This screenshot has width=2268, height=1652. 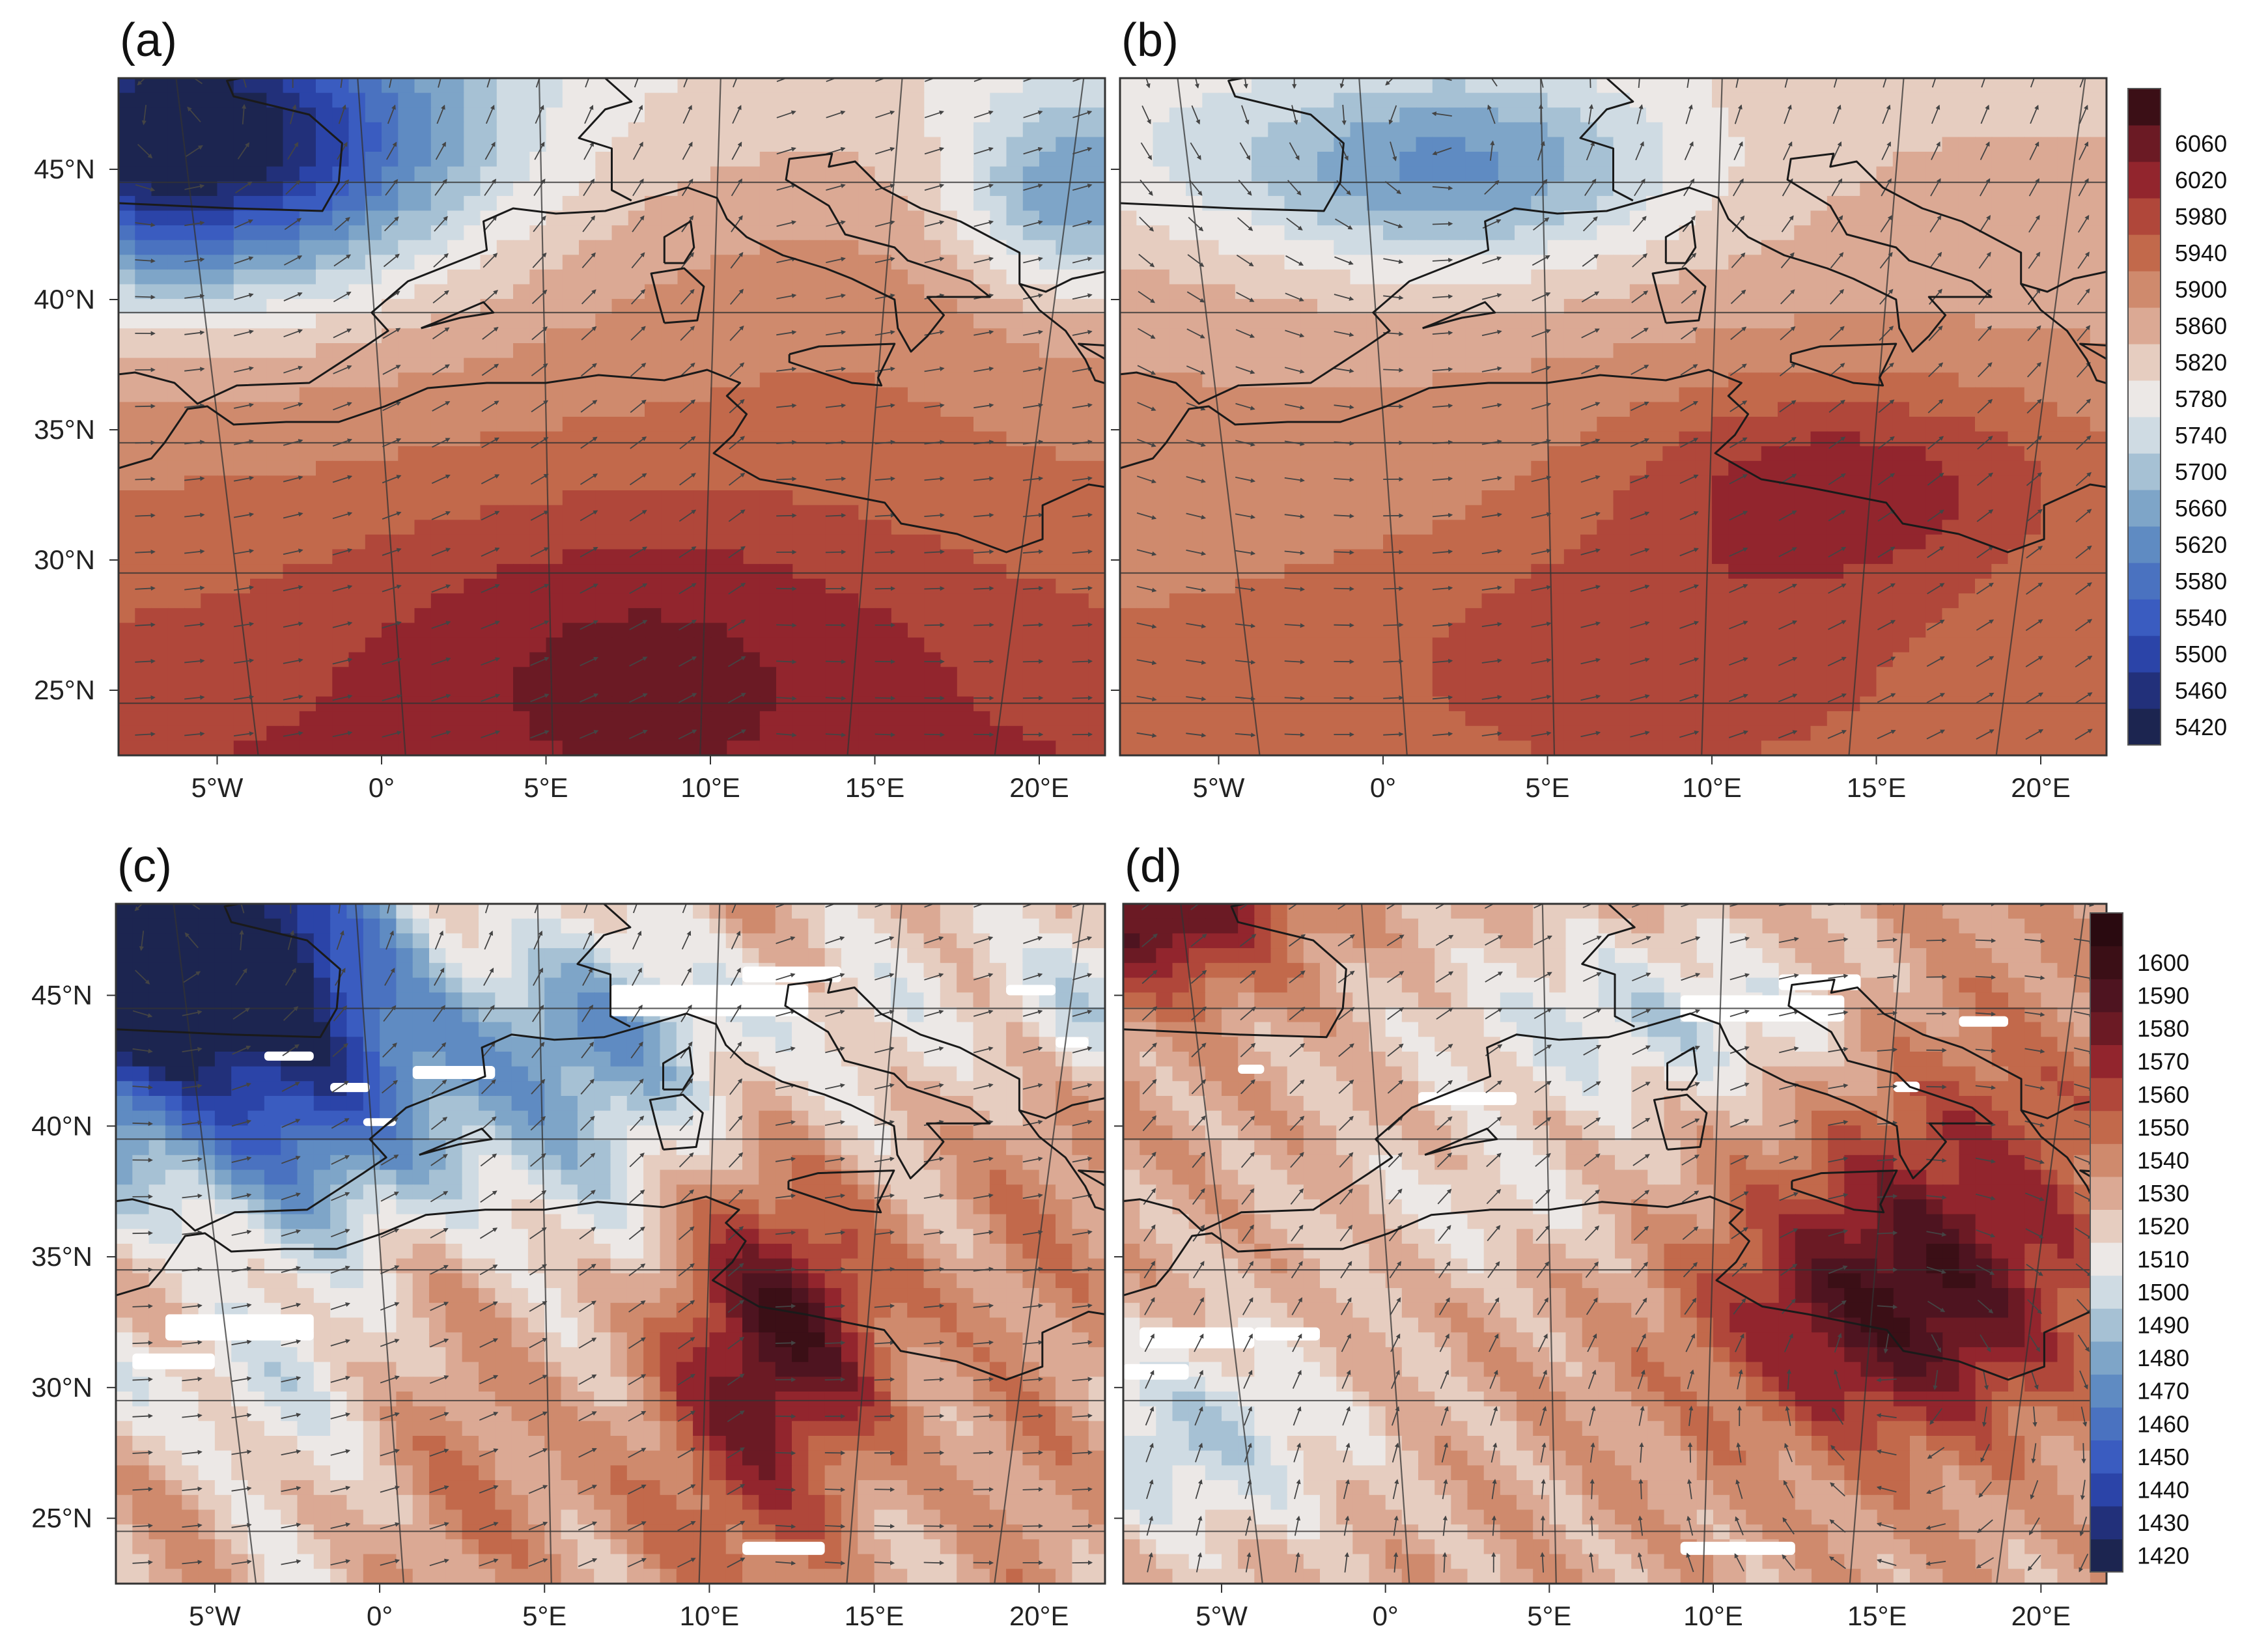 I want to click on colorbar-tick-label: 1580, so click(x=2163, y=1028).